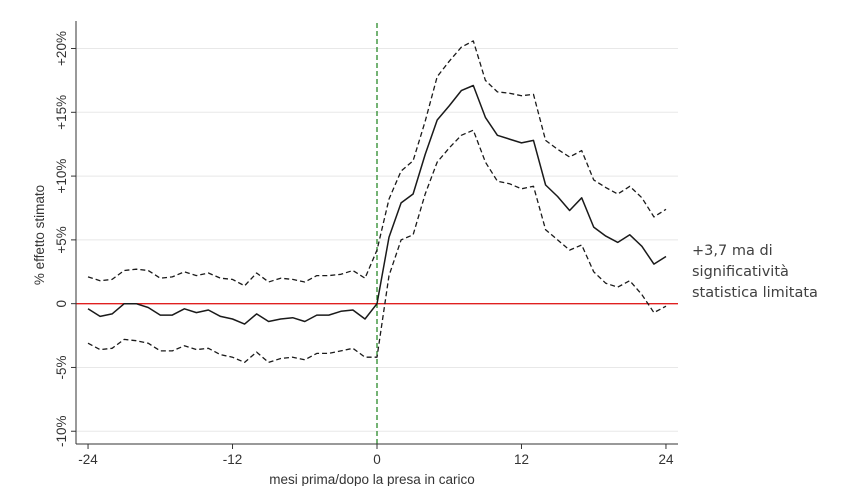 The image size is (842, 486). Describe the element at coordinates (755, 293) in the screenshot. I see `annotation-line-3: statistica limitata` at that location.